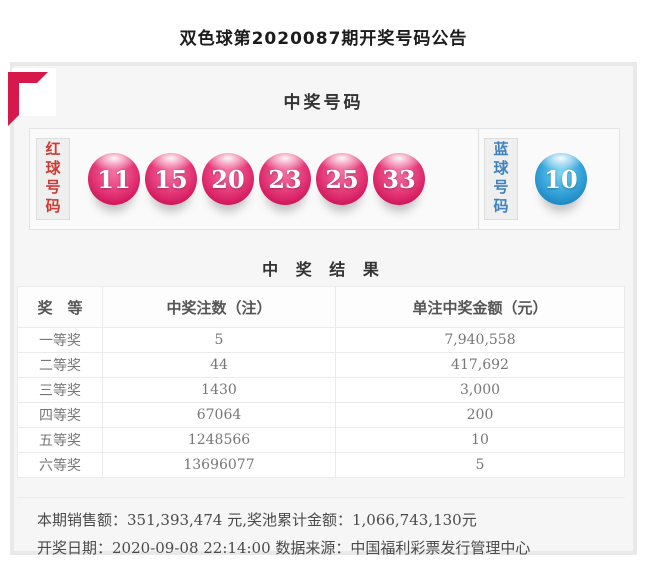  Describe the element at coordinates (480, 365) in the screenshot. I see `prize-amount-cell: 417,692` at that location.